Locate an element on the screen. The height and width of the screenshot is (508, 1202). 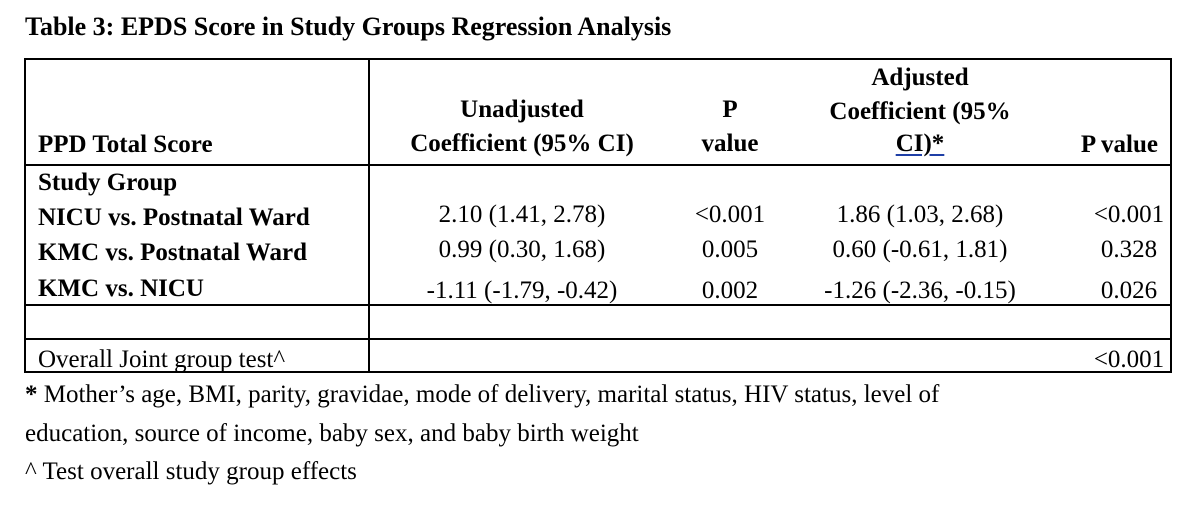
header-p-value-adjusted: P value is located at coordinates (1119, 144).